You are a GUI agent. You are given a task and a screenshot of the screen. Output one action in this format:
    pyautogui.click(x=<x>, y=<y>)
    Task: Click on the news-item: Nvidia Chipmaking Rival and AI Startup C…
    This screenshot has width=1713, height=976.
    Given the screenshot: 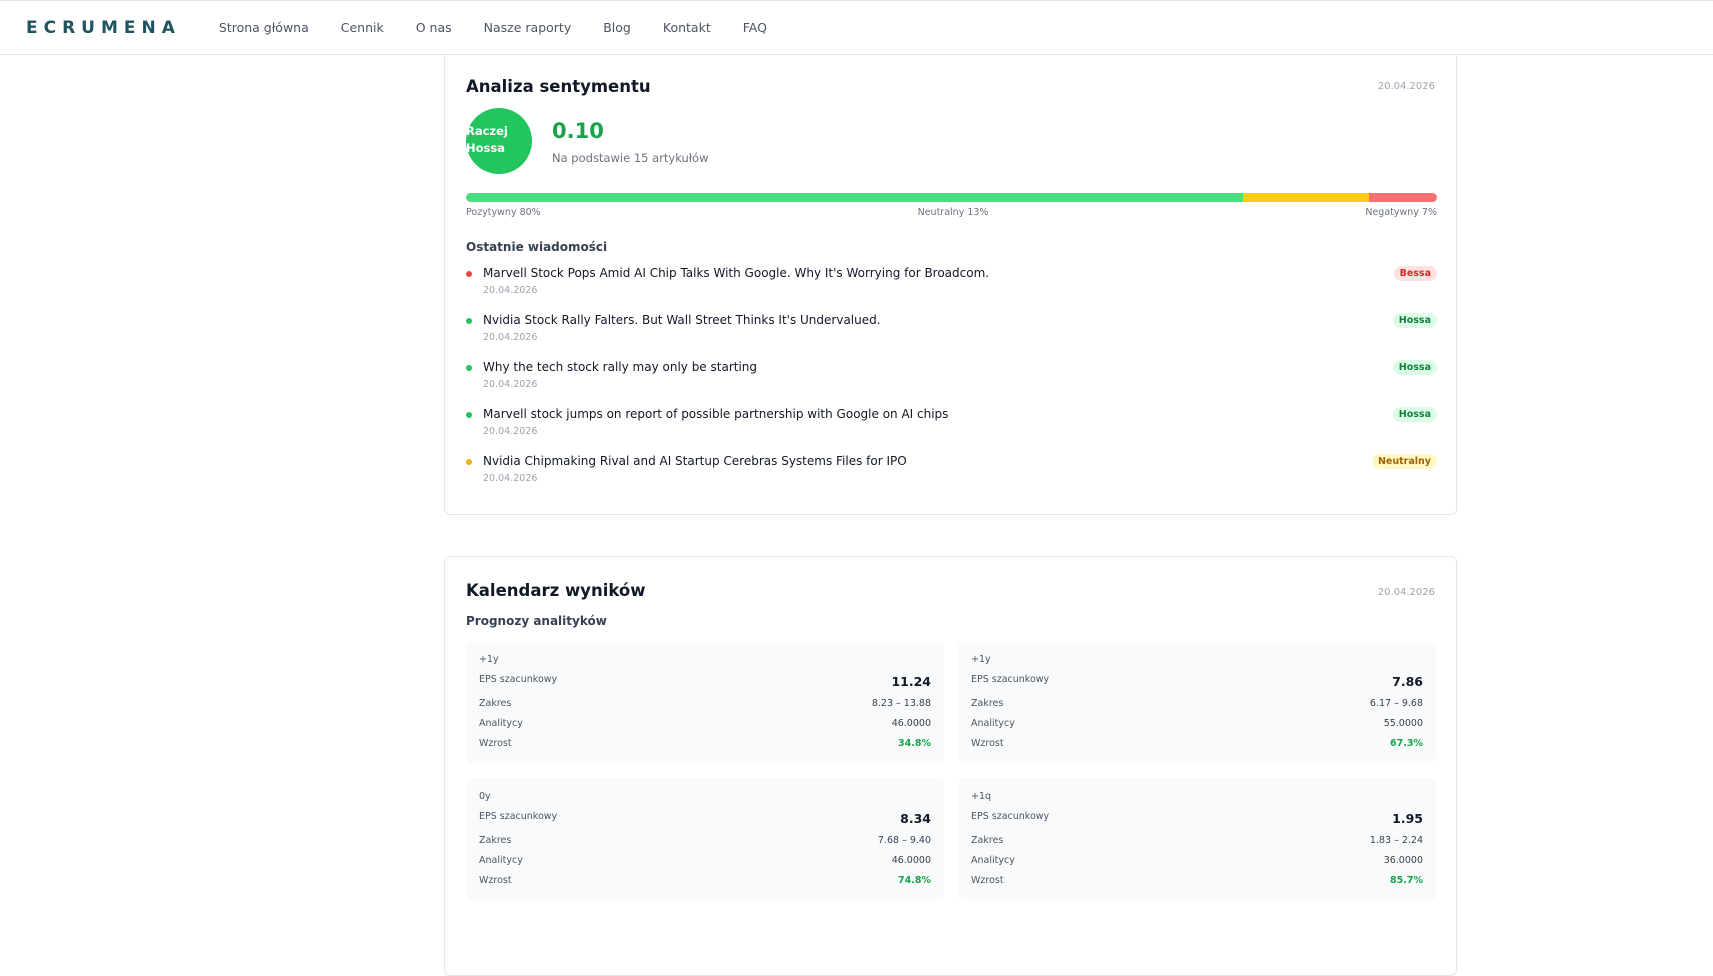 What is the action you would take?
    pyautogui.click(x=951, y=474)
    